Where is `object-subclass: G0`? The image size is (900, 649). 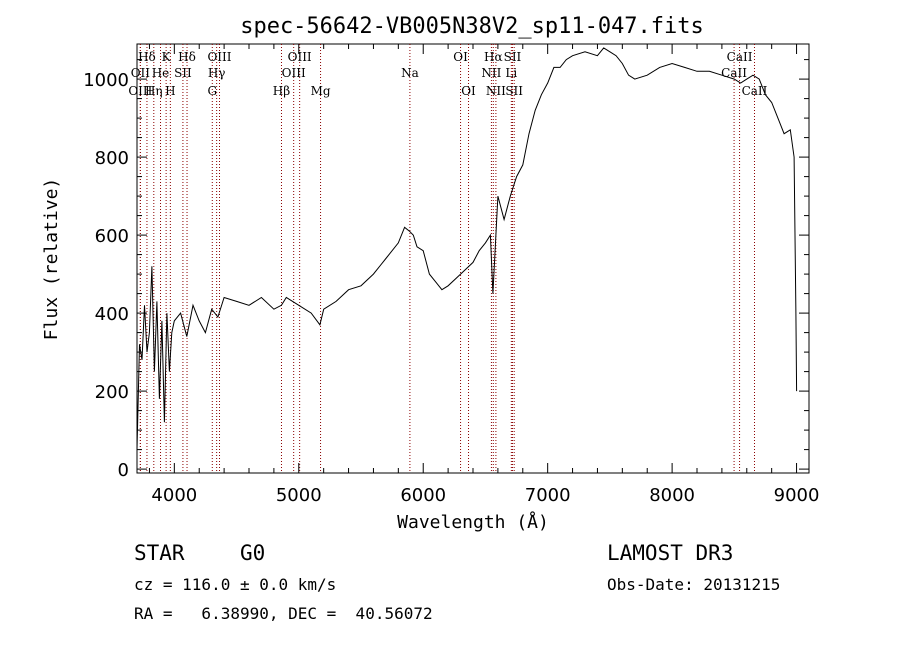 object-subclass: G0 is located at coordinates (252, 553).